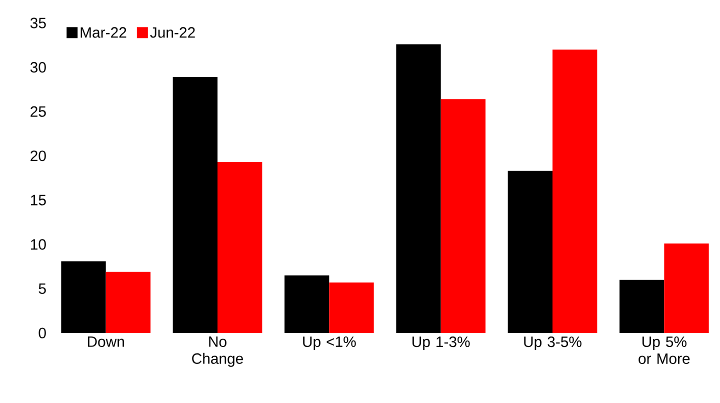 Image resolution: width=720 pixels, height=403 pixels. Describe the element at coordinates (38, 23) in the screenshot. I see `y-tick-label: 35` at that location.